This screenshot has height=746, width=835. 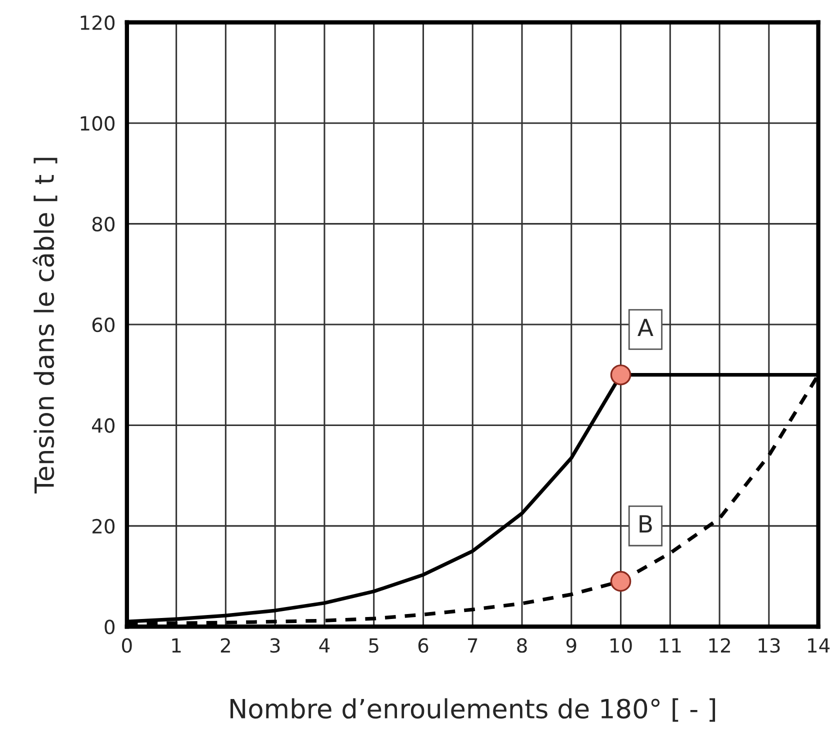 I want to click on x-tick-label: 2, so click(x=225, y=645).